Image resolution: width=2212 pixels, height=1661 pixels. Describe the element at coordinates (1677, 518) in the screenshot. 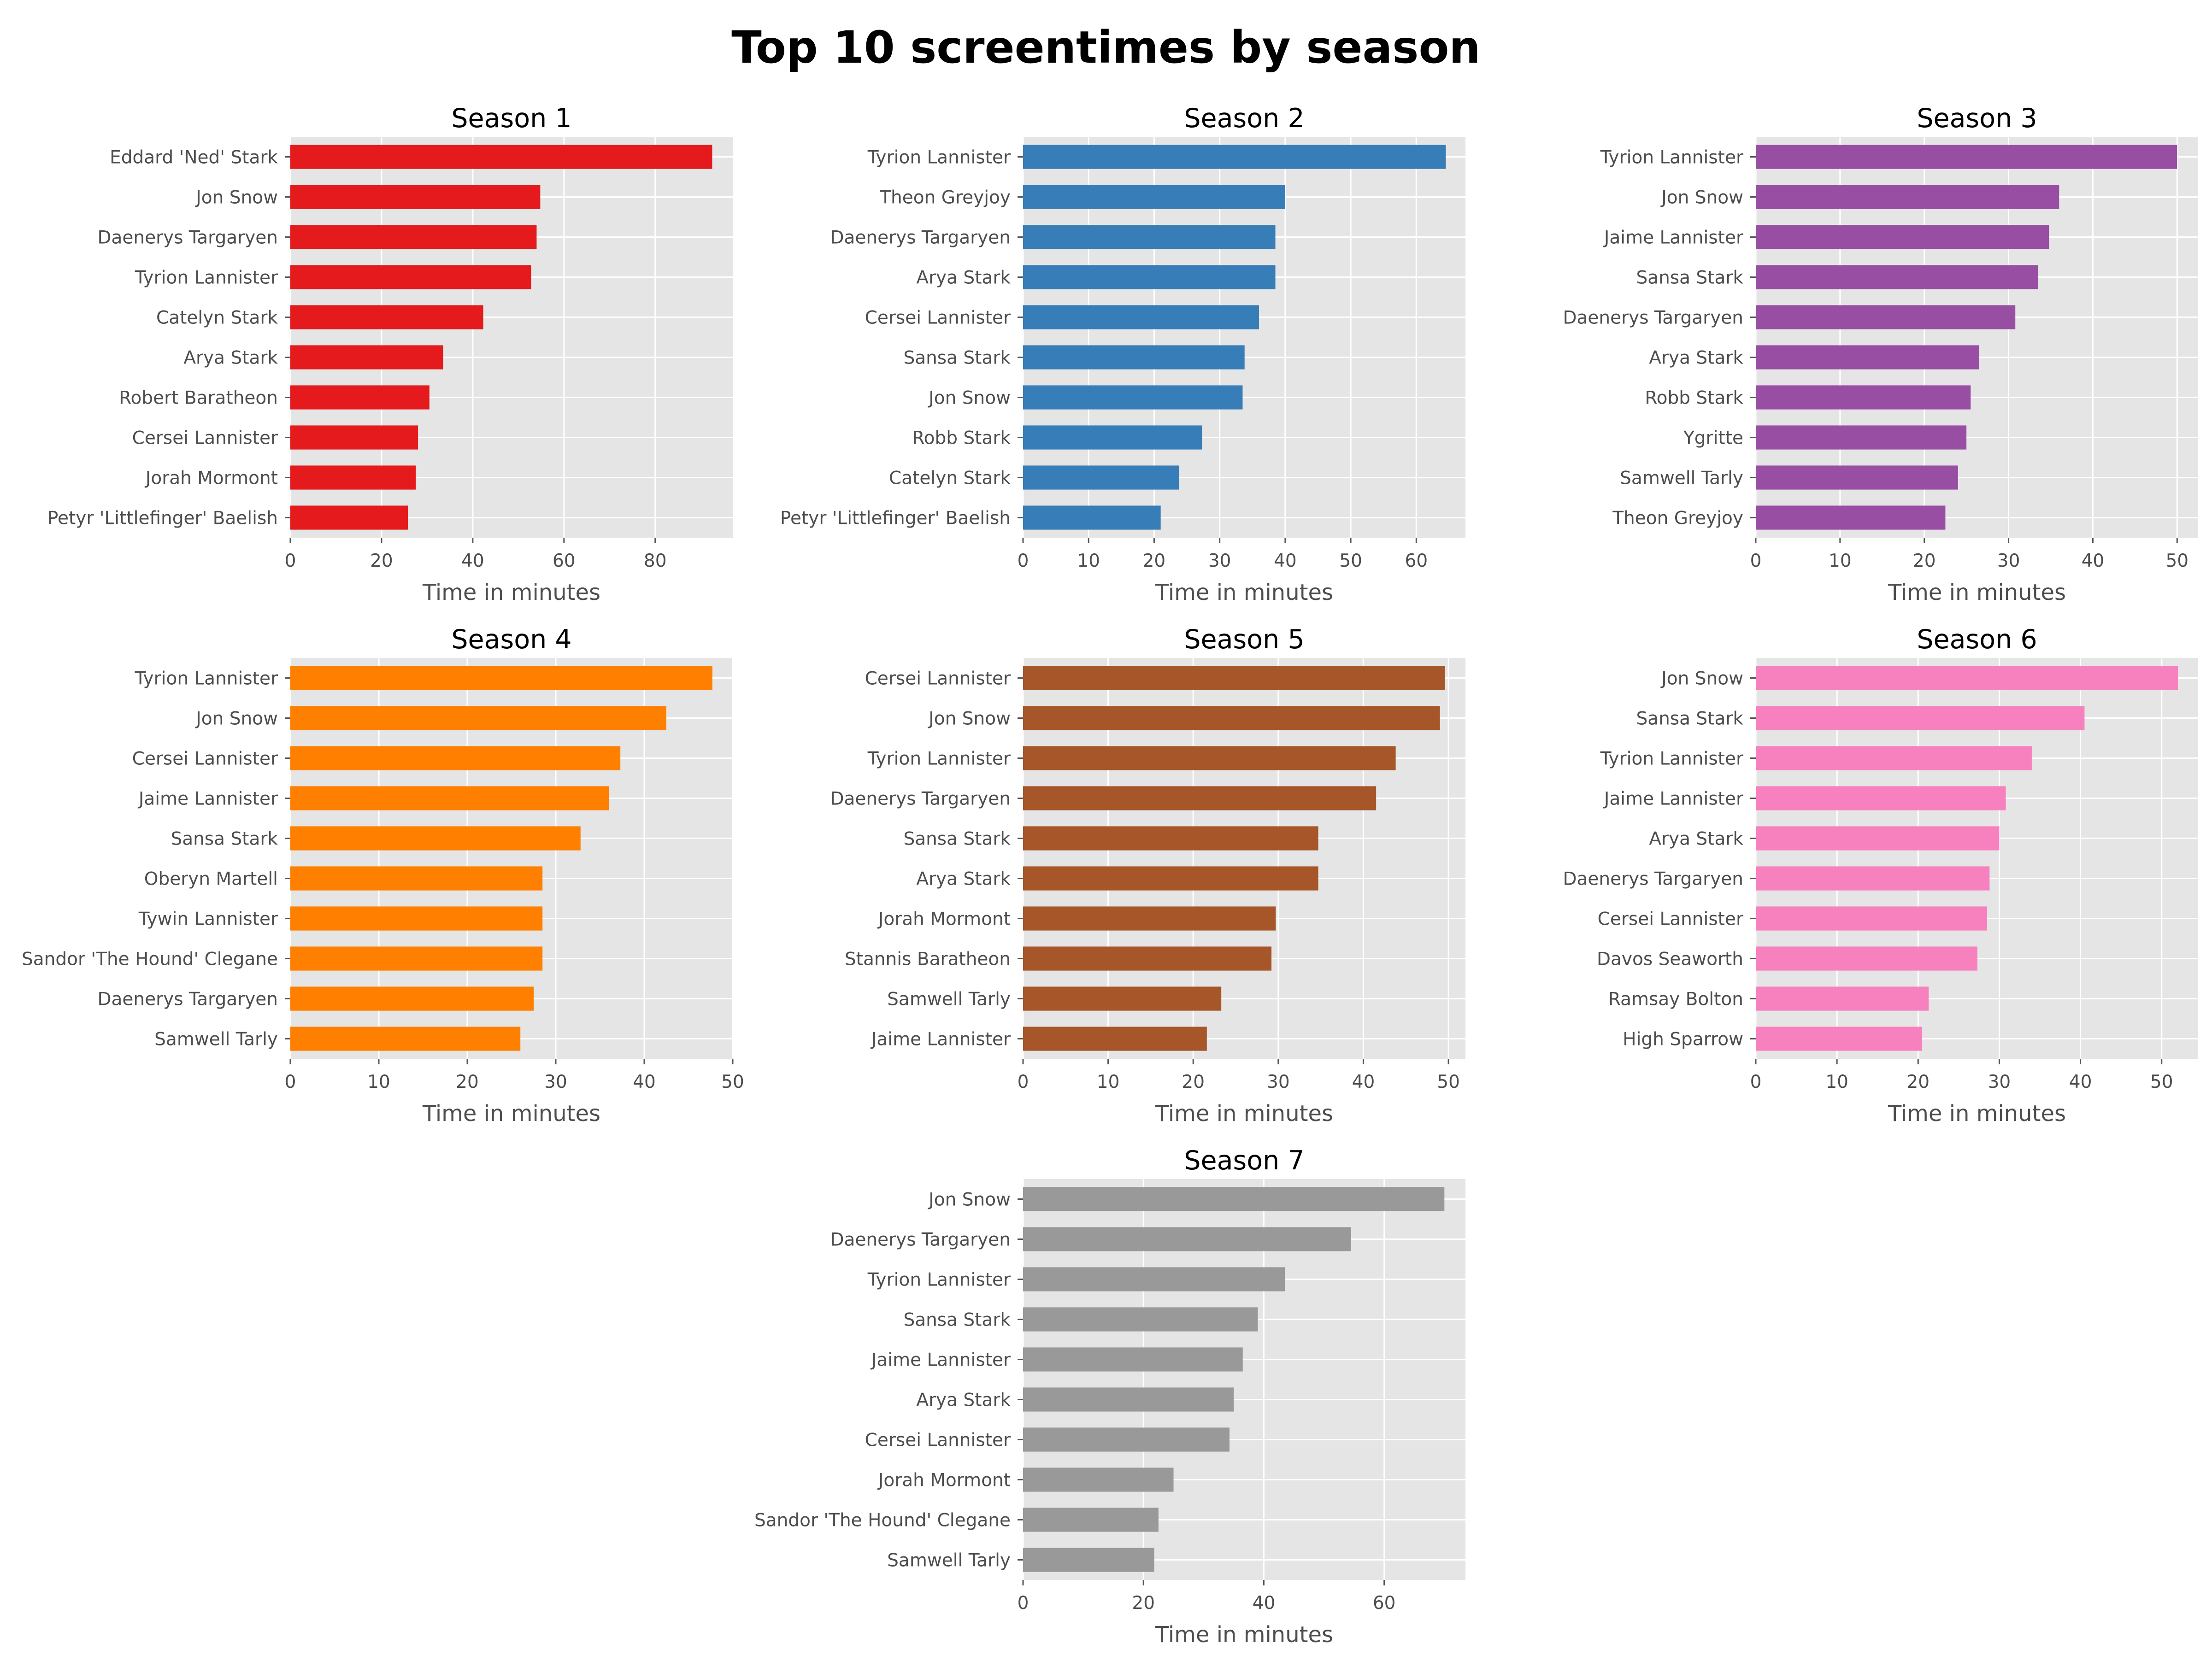

I see `y-tick-label: Theon Greyjoy` at that location.